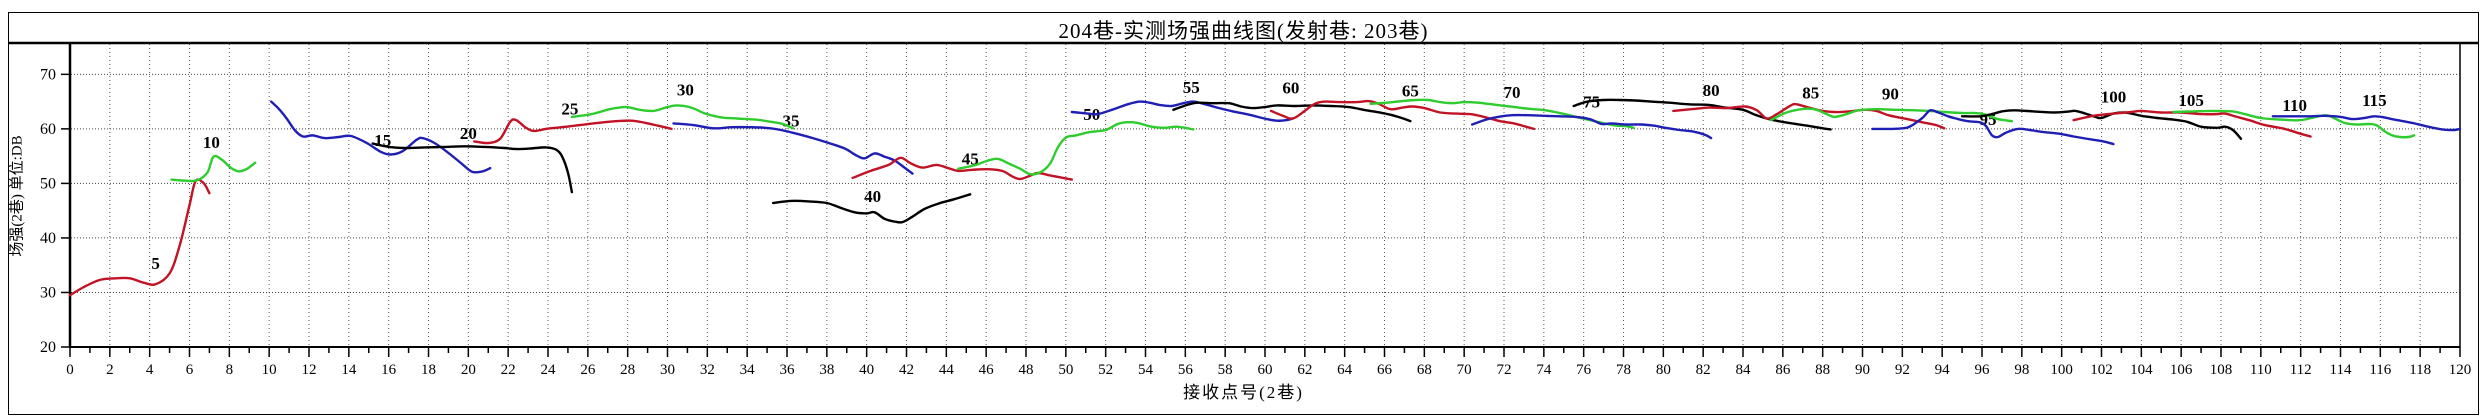 This screenshot has width=2487, height=419. Describe the element at coordinates (2341, 370) in the screenshot. I see `x-tick-label: 114` at that location.